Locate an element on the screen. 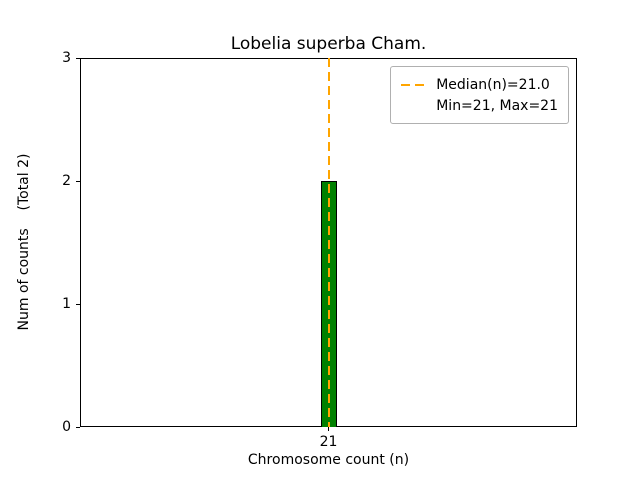 The image size is (640, 480). legend-minmax-label: Min=21, Max=21 is located at coordinates (497, 105).